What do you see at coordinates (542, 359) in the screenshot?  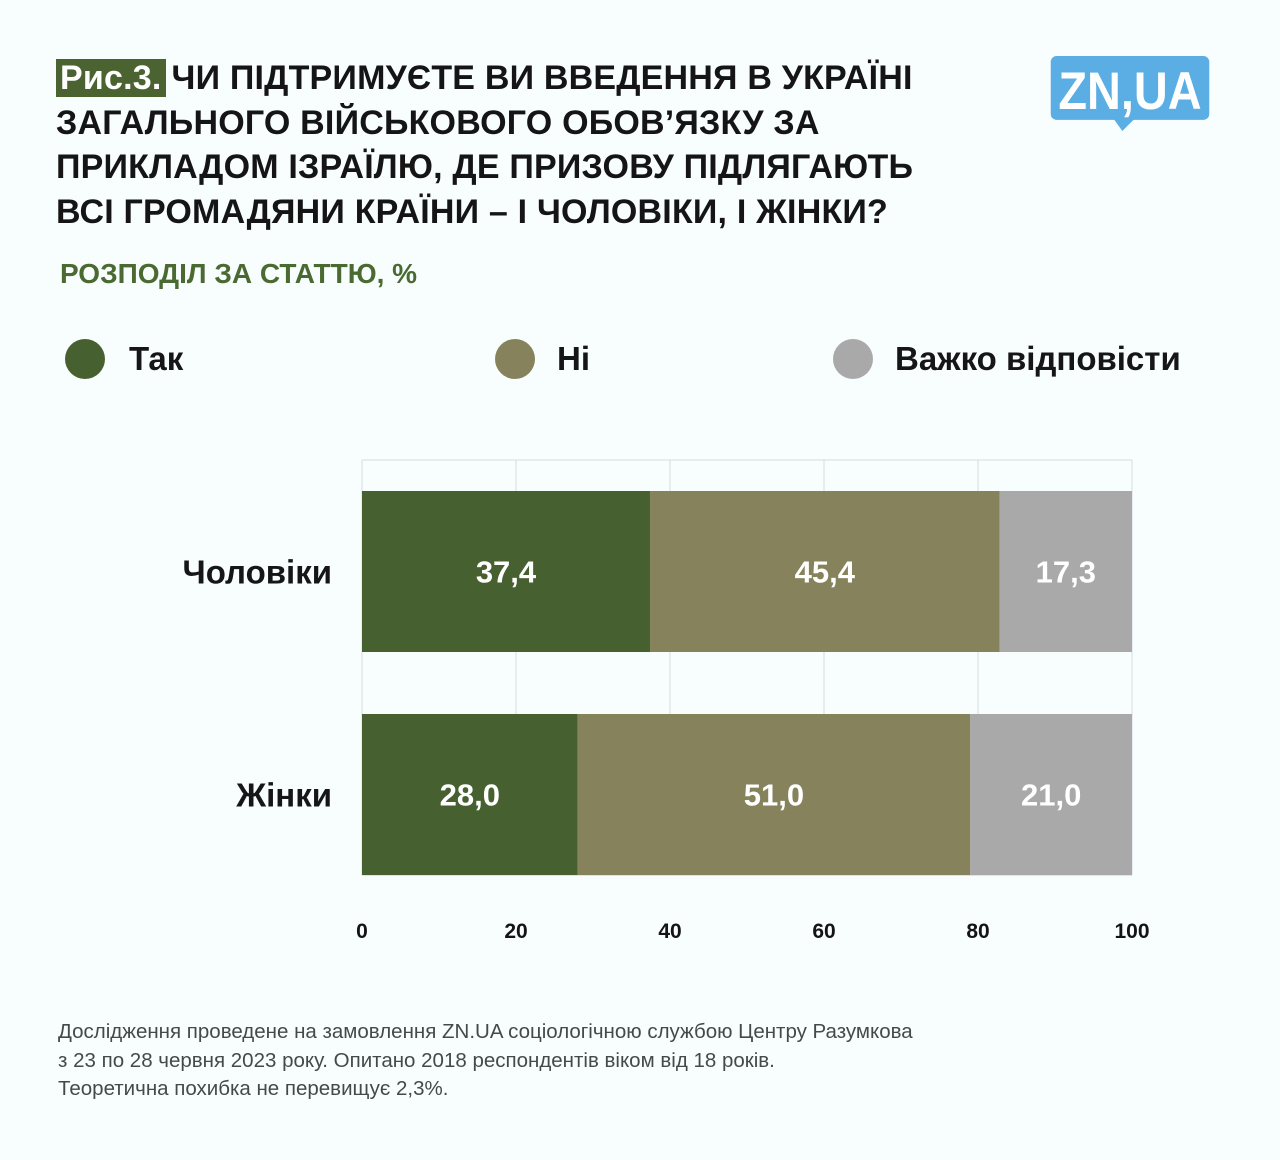 I see `legend-item-no: Ні` at bounding box center [542, 359].